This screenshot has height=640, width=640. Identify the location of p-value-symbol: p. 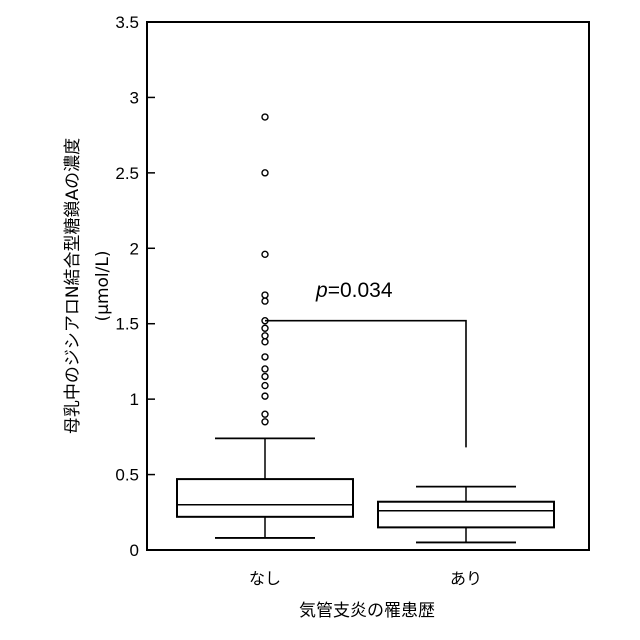
(321, 290).